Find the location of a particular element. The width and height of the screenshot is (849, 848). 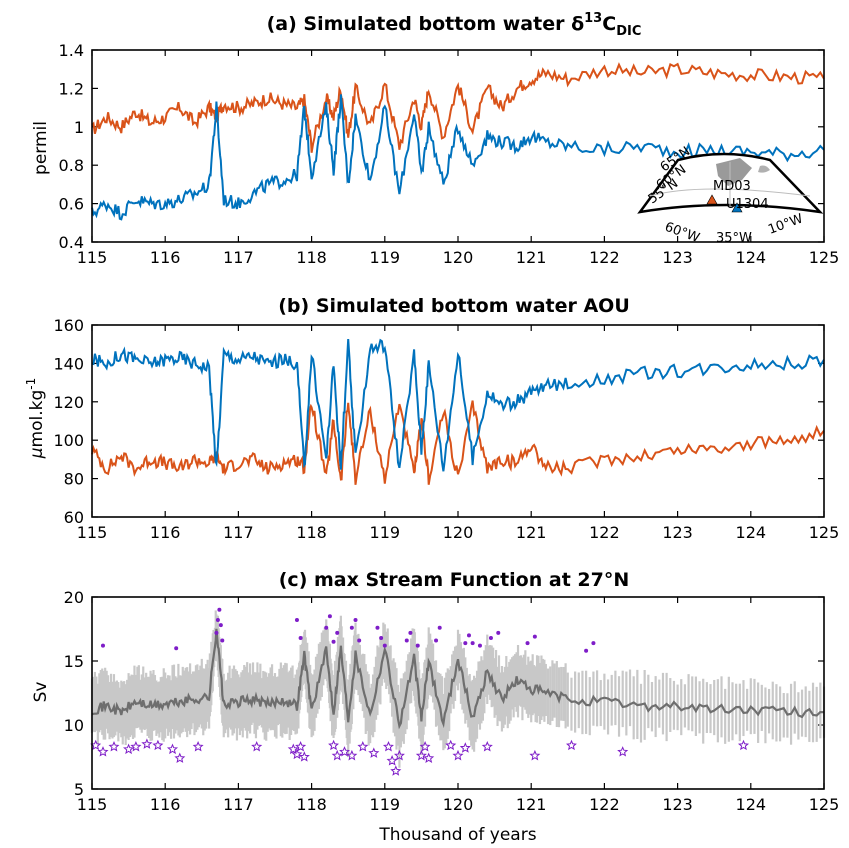

y-tick-label: 1.4 is located at coordinates (71, 50).